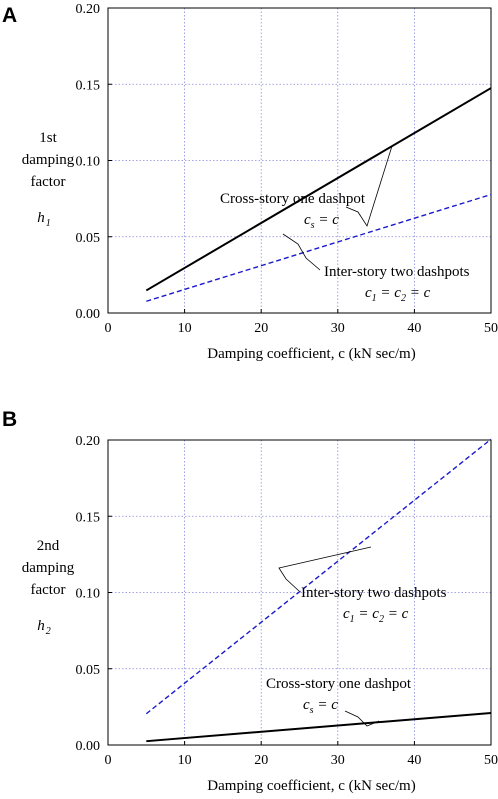 The image size is (498, 799). Describe the element at coordinates (9, 15) in the screenshot. I see `panel-label: A` at that location.